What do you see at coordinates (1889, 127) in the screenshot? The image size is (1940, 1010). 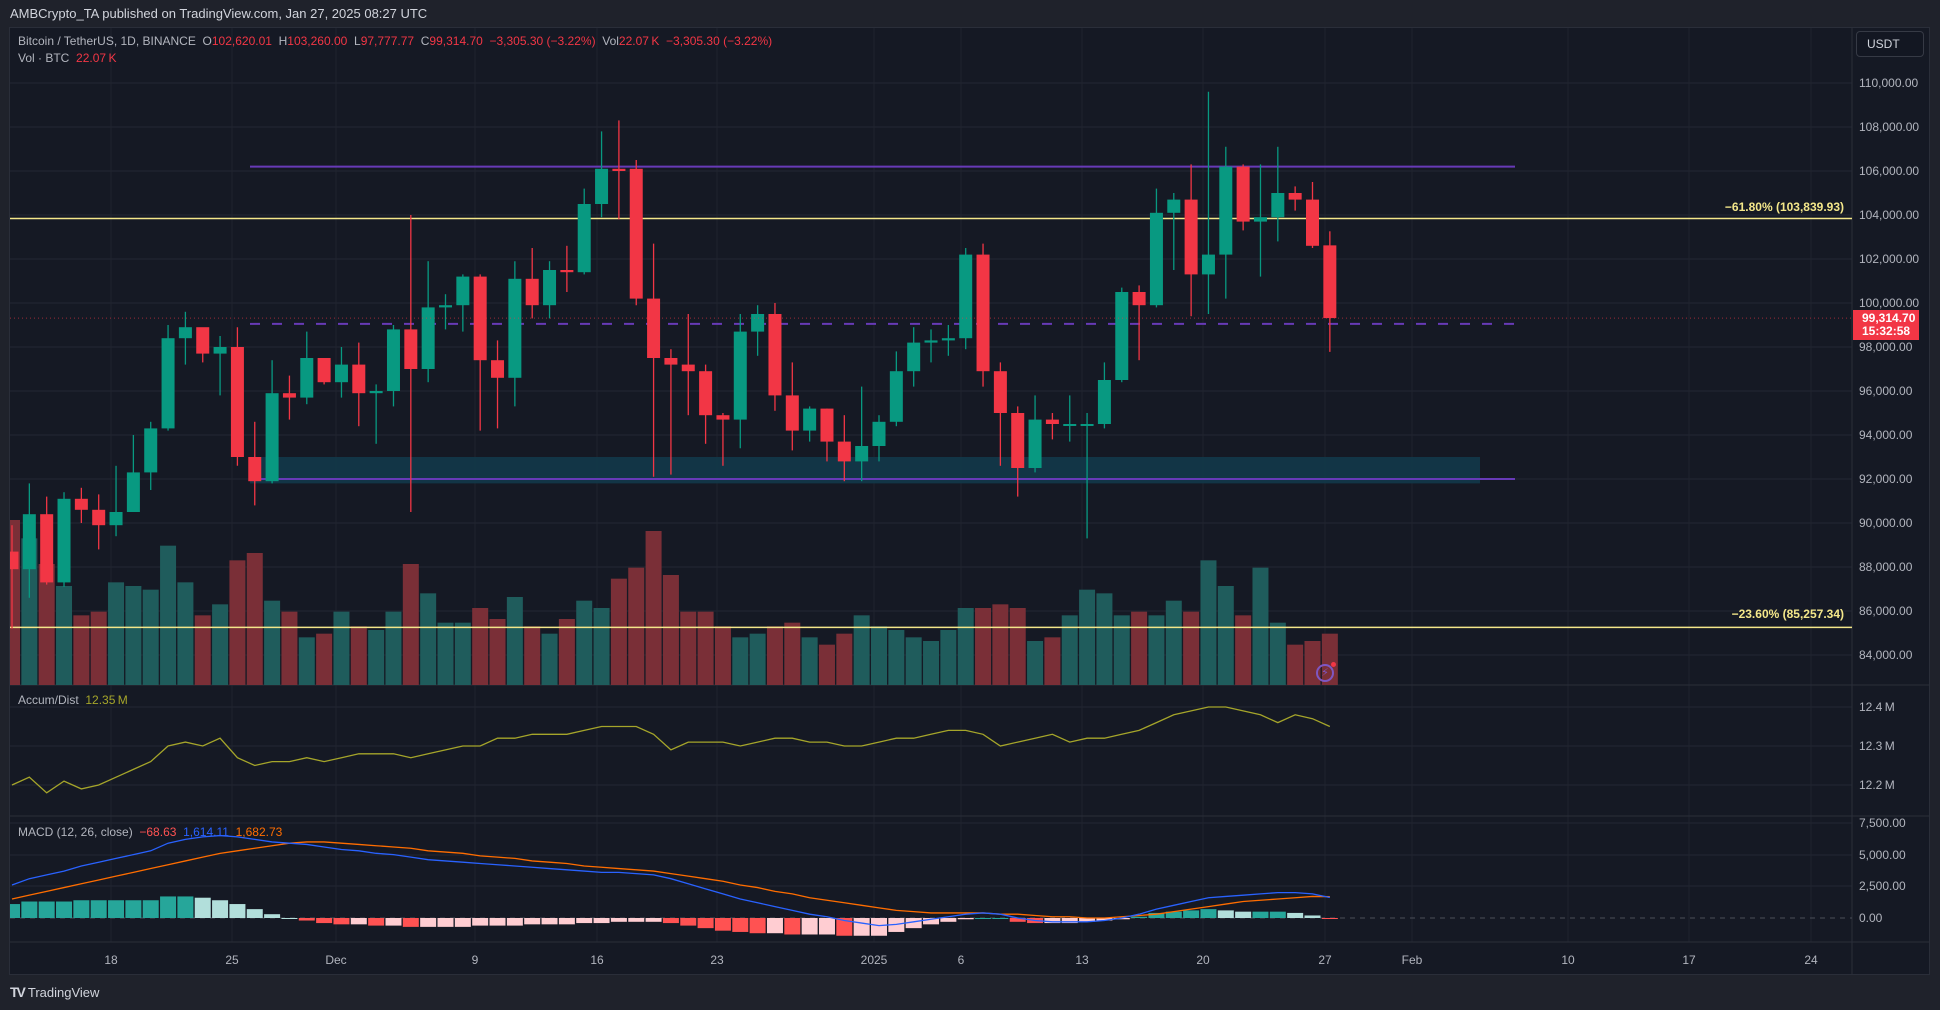 I see `price-tick: 108,000.00` at bounding box center [1889, 127].